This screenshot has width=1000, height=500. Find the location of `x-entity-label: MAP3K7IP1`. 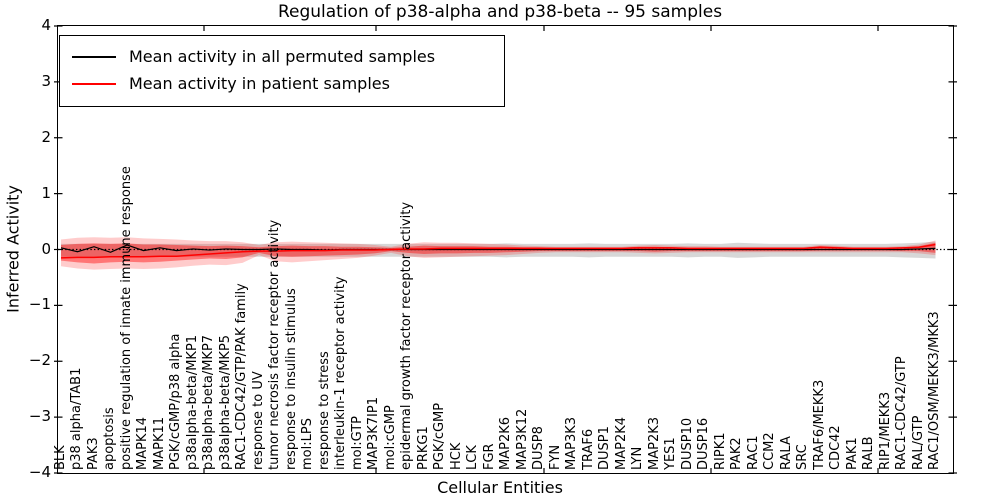

x-entity-label: MAP3K7IP1 is located at coordinates (373, 433).